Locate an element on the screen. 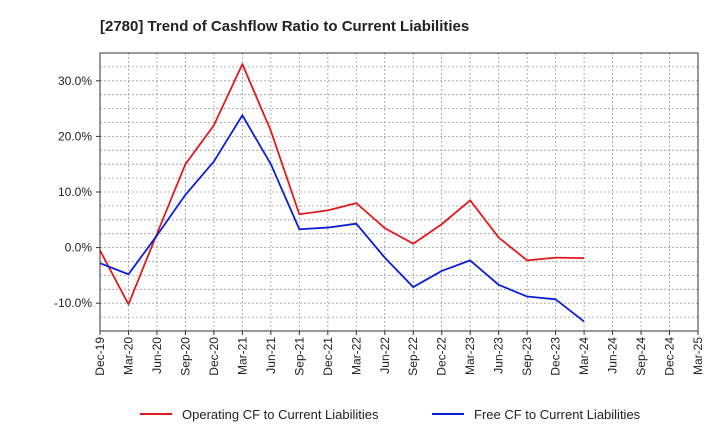 This screenshot has width=720, height=440. x-tick-label: Jun-20 is located at coordinates (157, 355).